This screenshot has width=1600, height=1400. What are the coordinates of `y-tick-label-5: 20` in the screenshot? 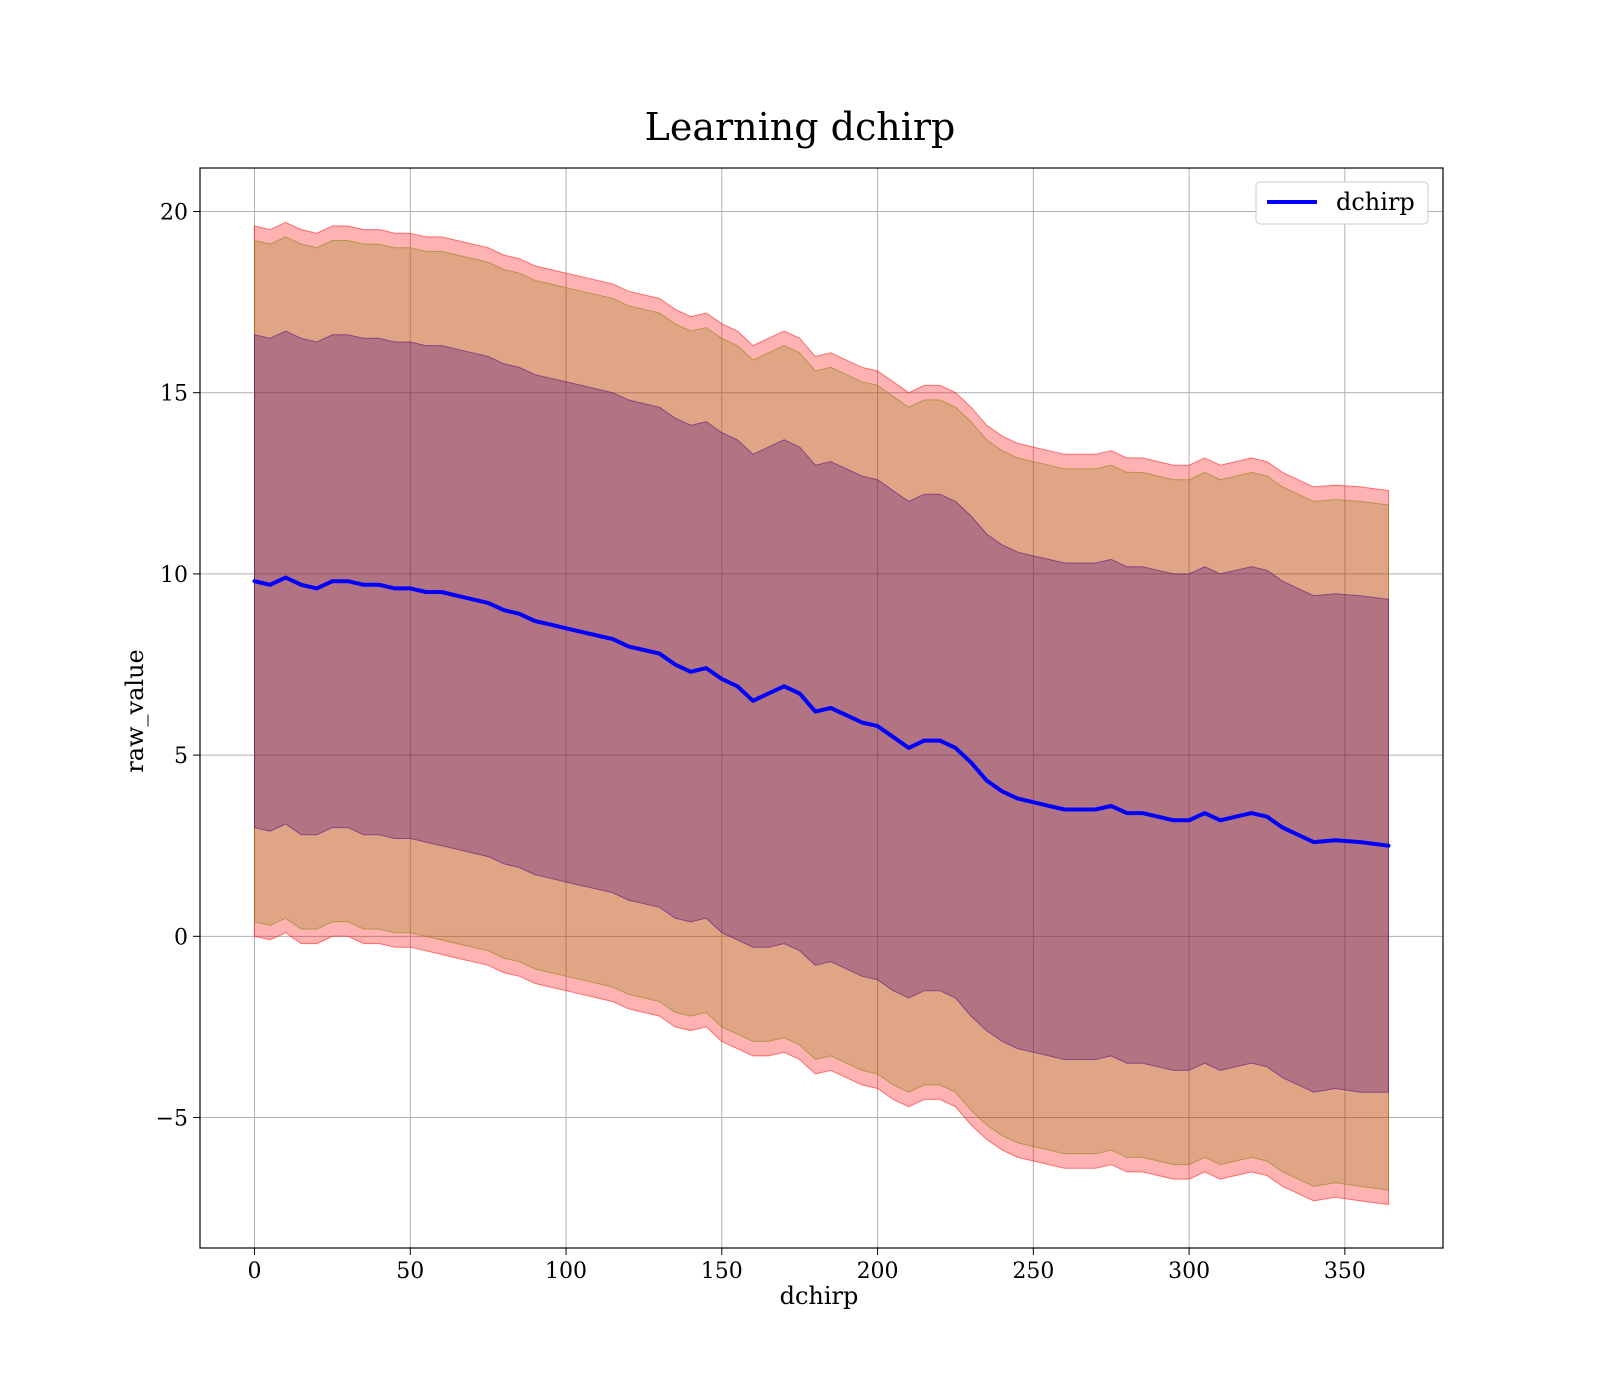 It's located at (174, 212).